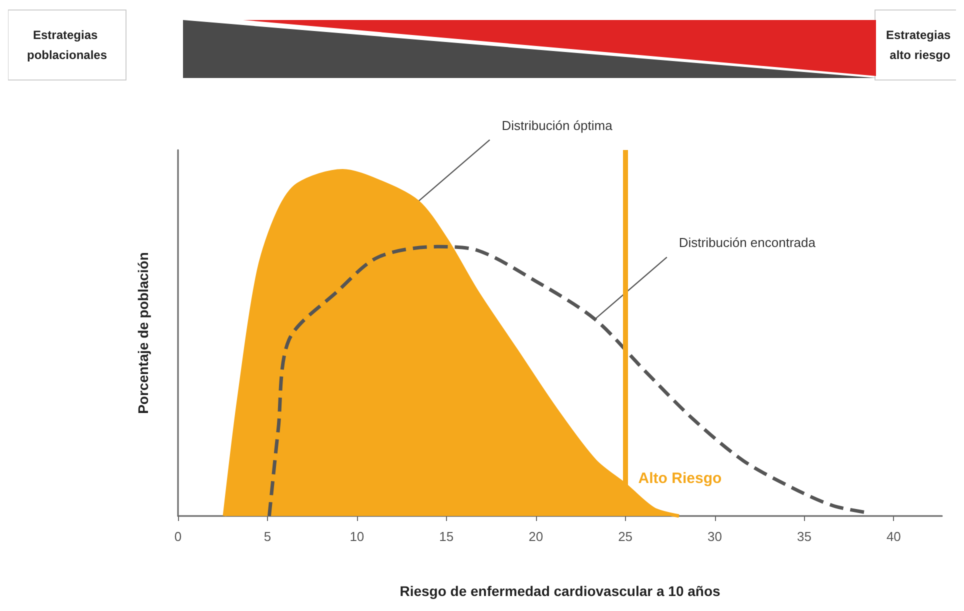 The image size is (964, 611). What do you see at coordinates (67, 45) in the screenshot?
I see `text: Estrategias poblacionales` at bounding box center [67, 45].